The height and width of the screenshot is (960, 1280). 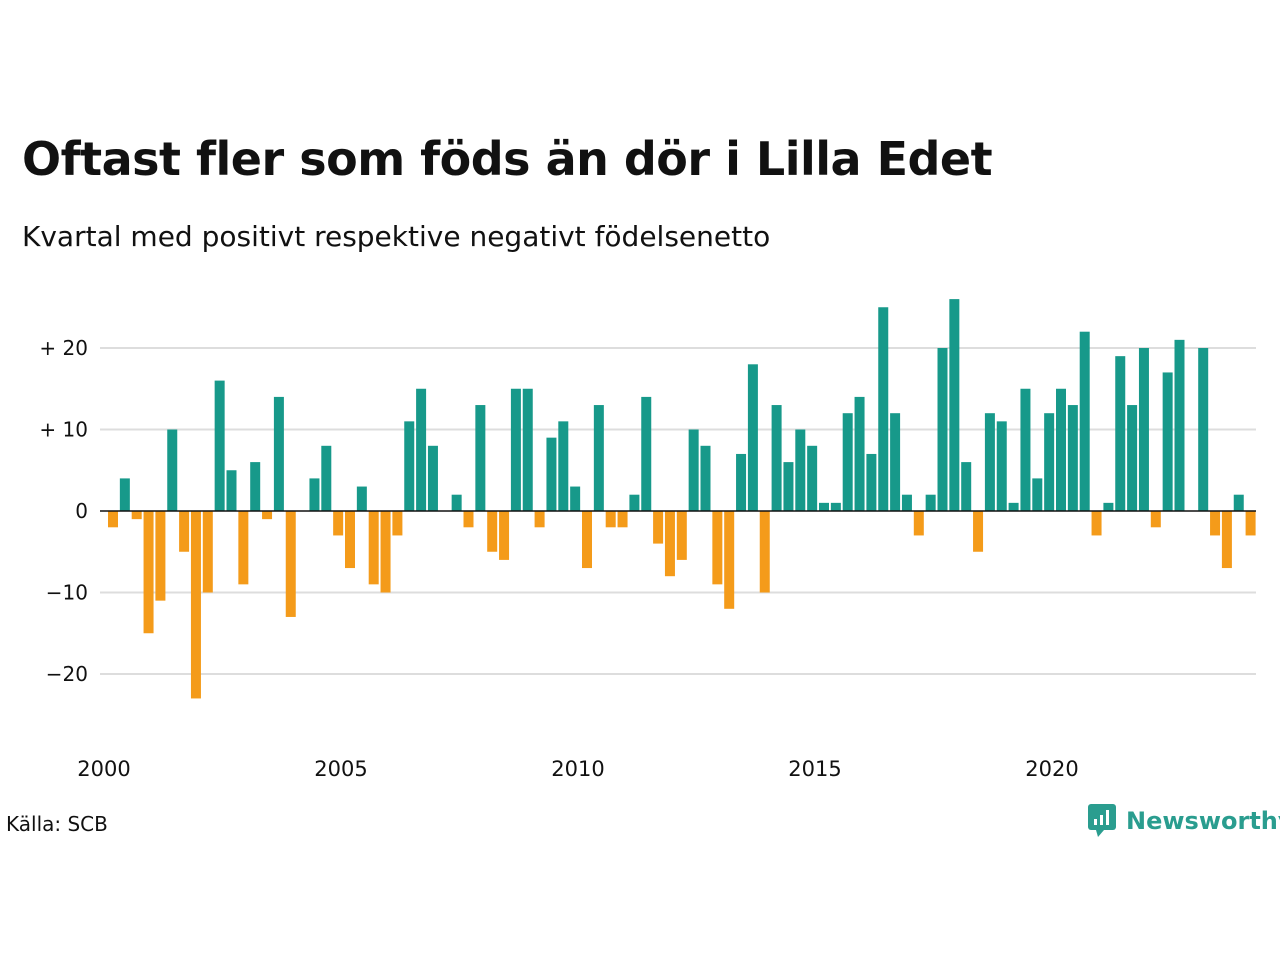 I want to click on x-tick-label: 2020, so click(x=1051, y=769).